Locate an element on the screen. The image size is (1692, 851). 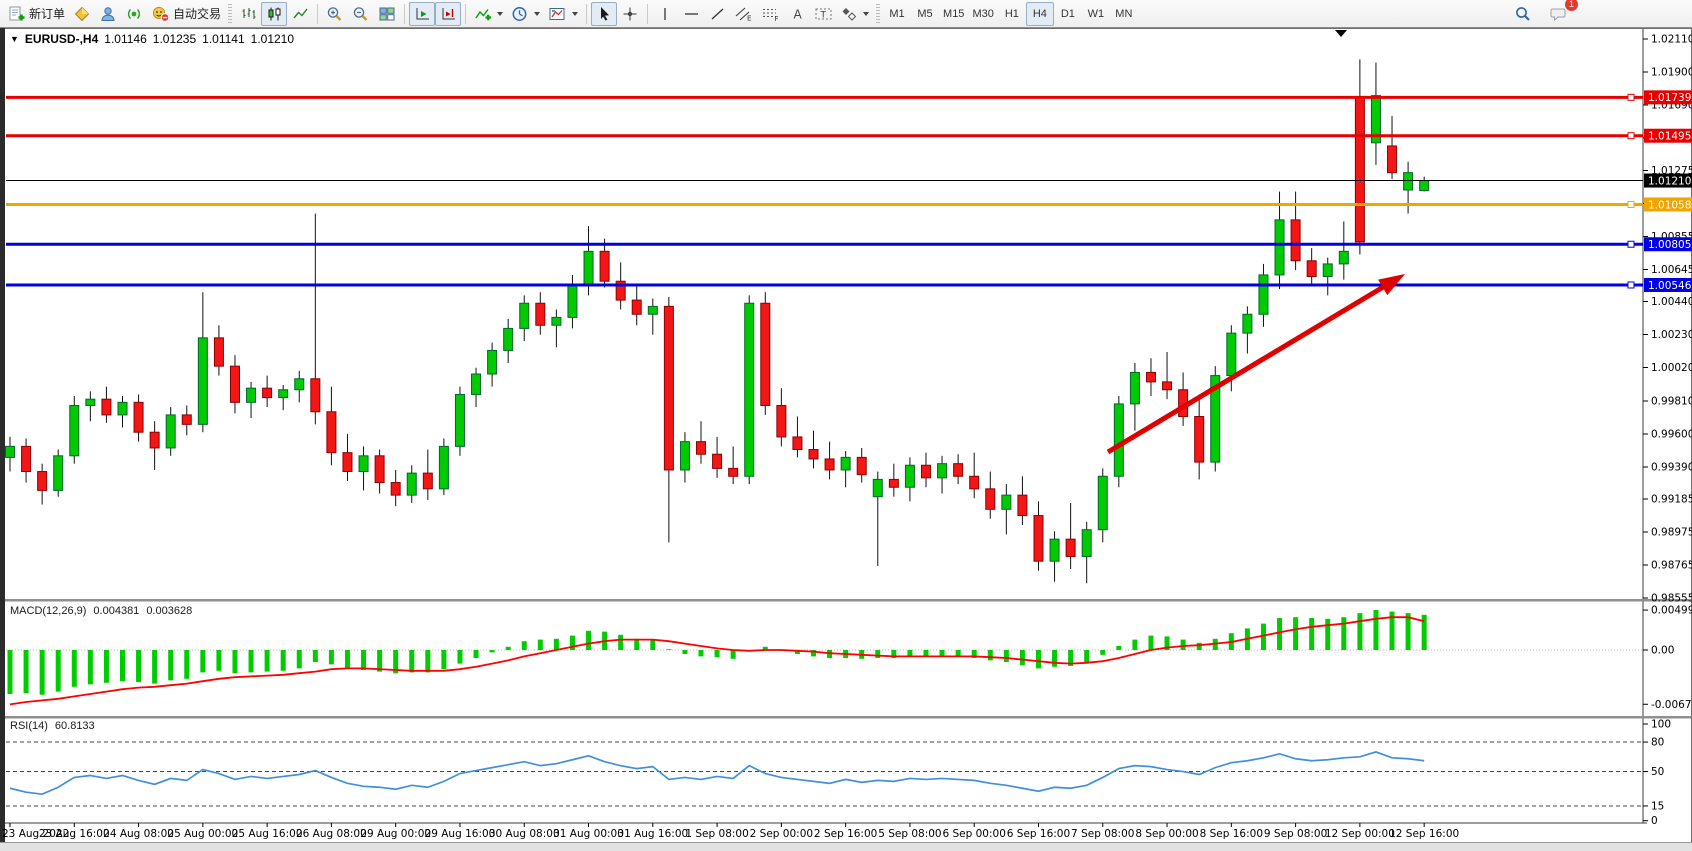
new-order-label: 新订单 is located at coordinates (47, 14).